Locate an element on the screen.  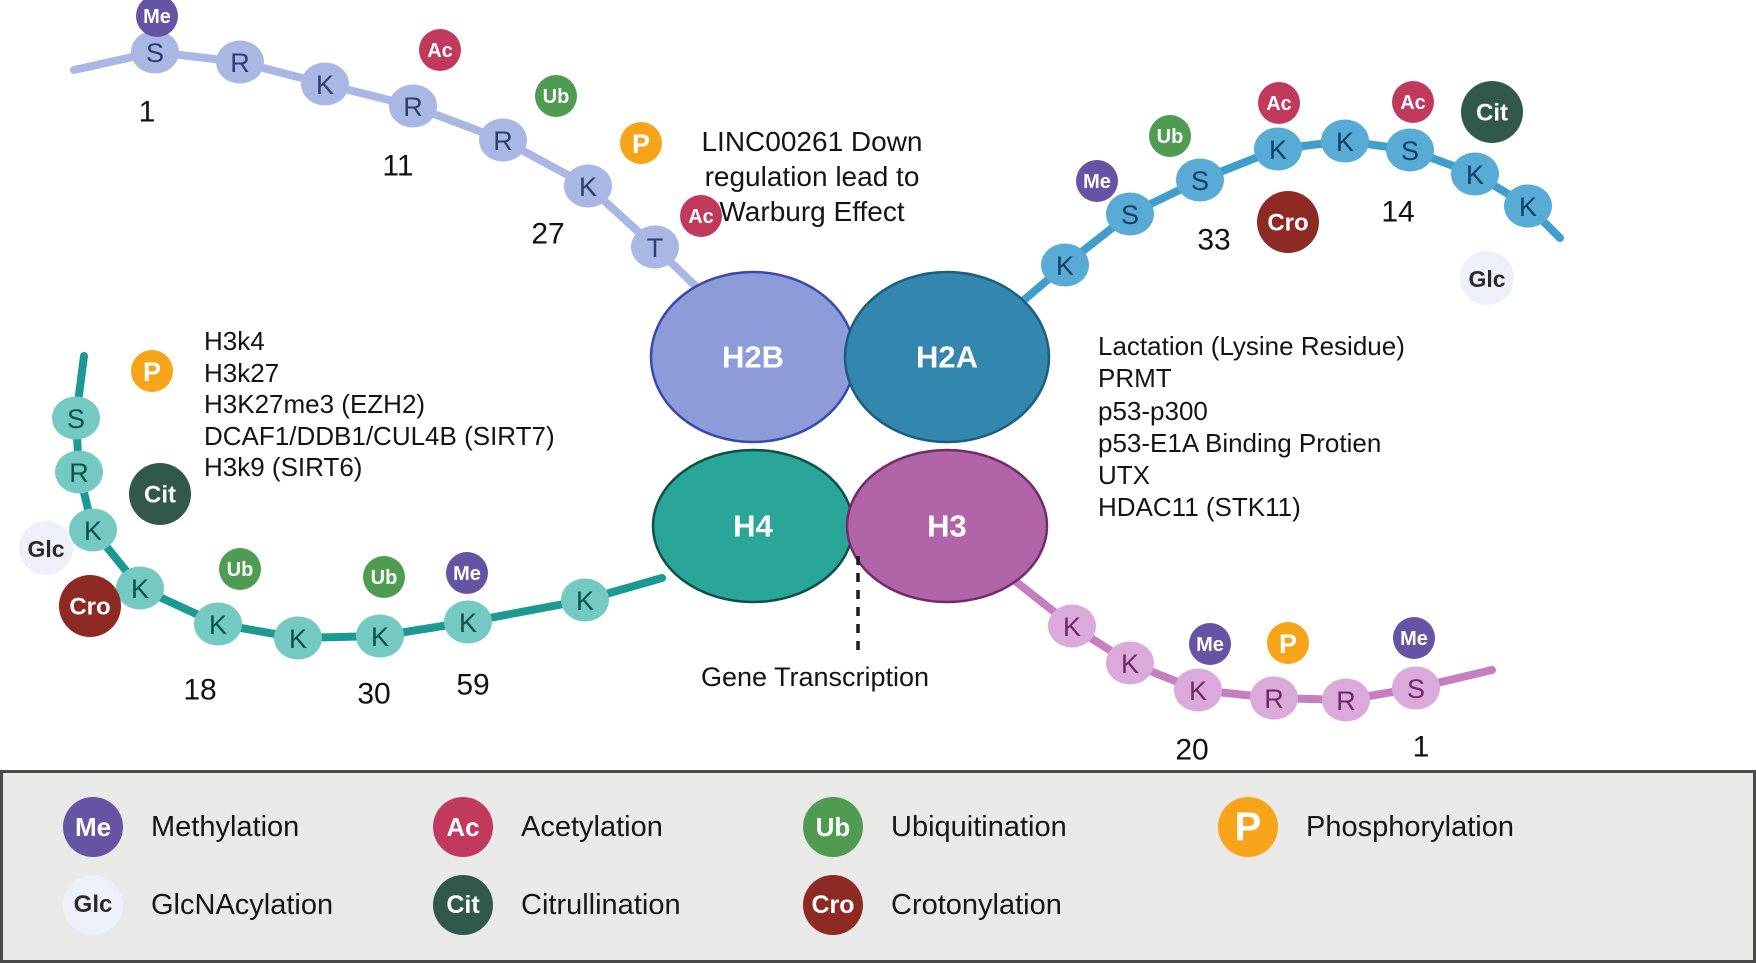
annotation-line: p53-E1A Binding Protien is located at coordinates (1240, 442).